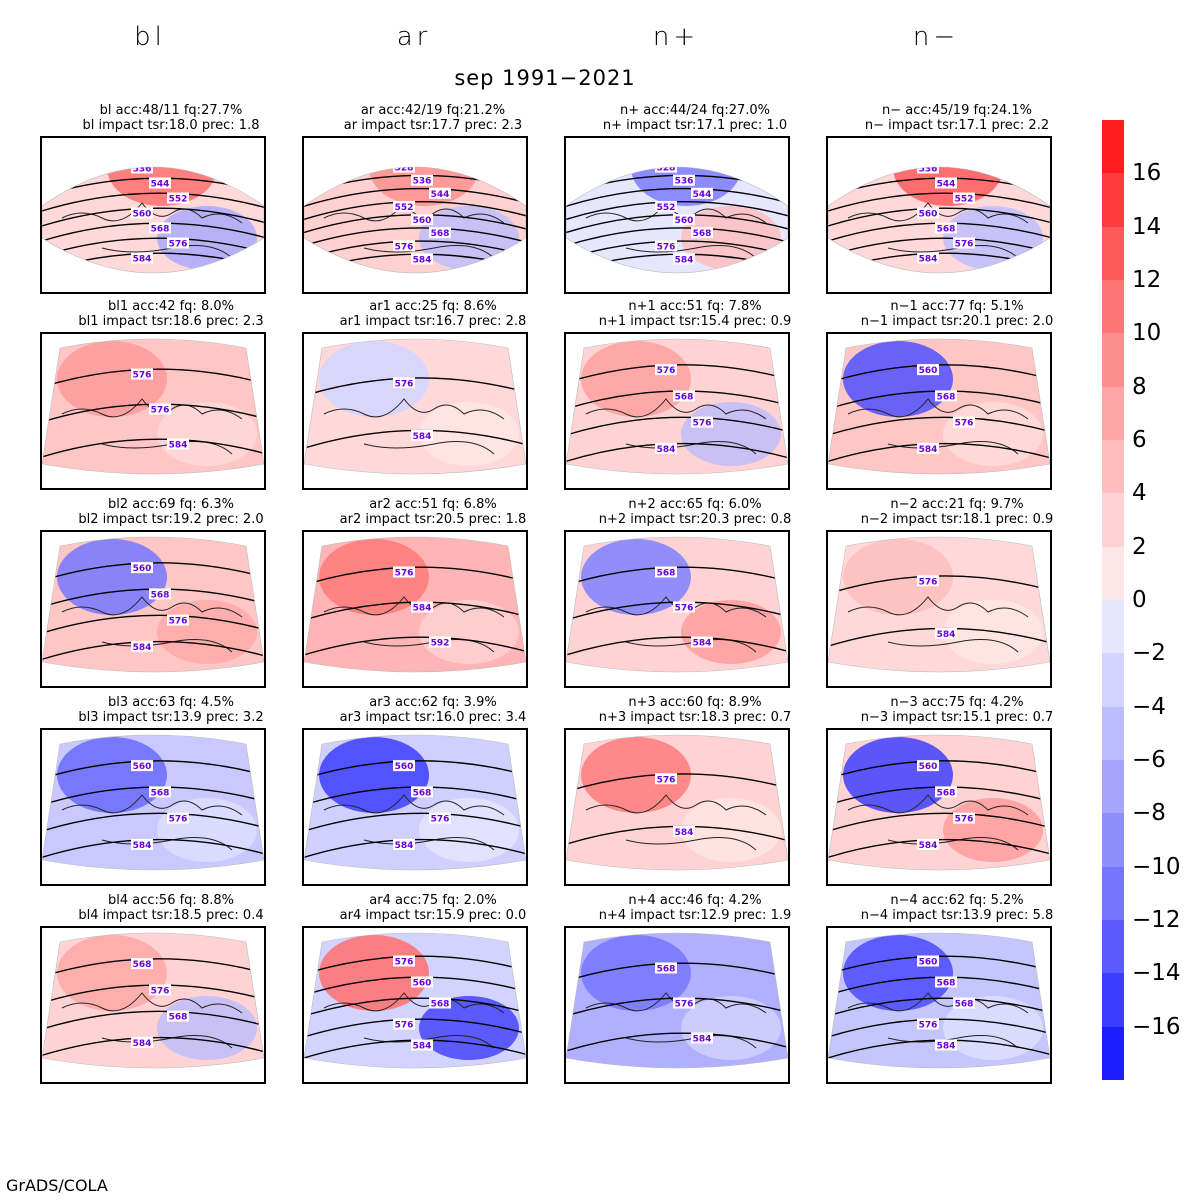 This screenshot has width=1200, height=1200. What do you see at coordinates (957, 519) in the screenshot?
I see `panel-impact: n−2 impact tsr:18.1 prec: 0.9` at bounding box center [957, 519].